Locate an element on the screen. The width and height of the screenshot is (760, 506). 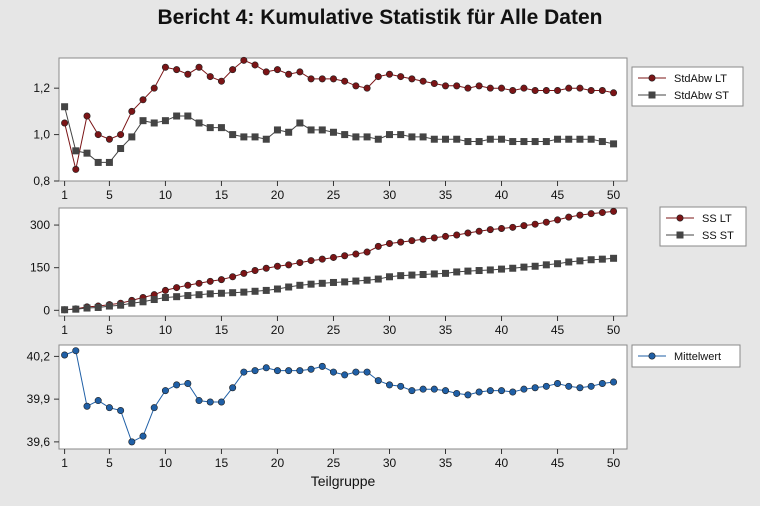
ss-x-tick-label: 35 is located at coordinates (446, 330).